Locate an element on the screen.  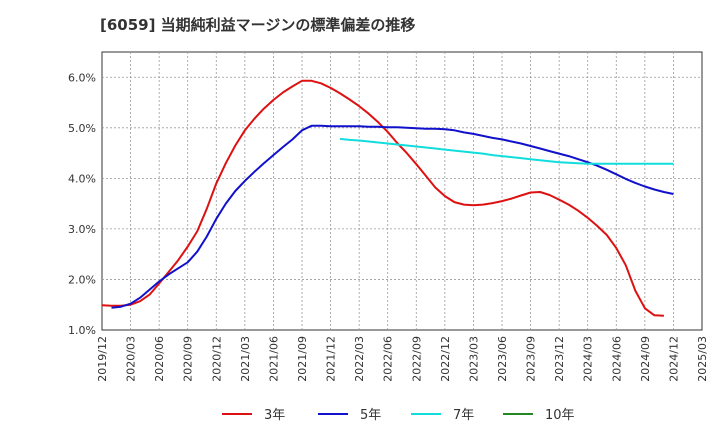
x-tick-label: 2021/06 is located at coordinates (273, 359).